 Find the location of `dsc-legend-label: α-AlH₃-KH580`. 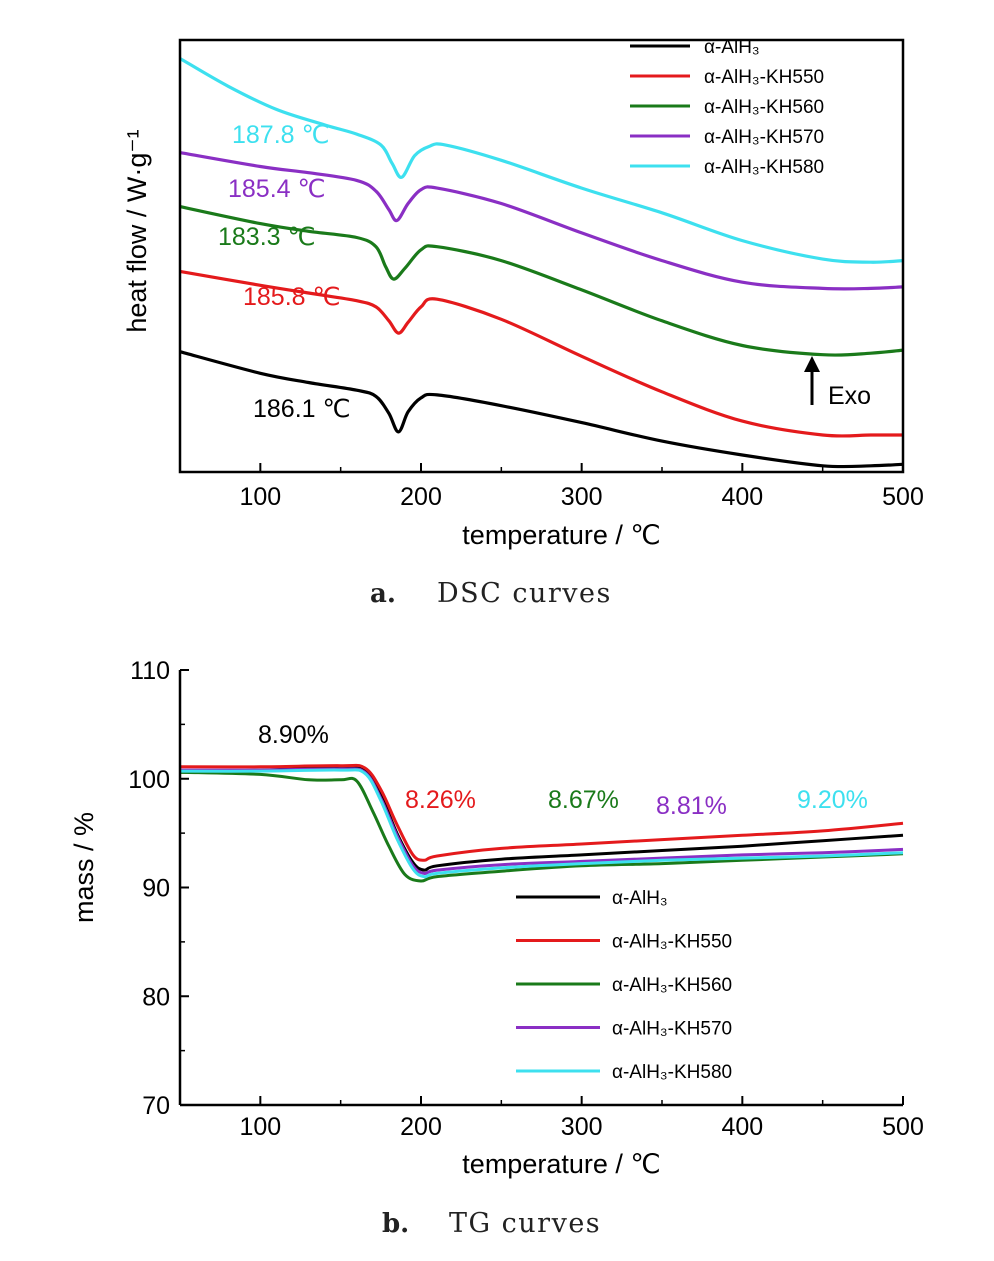

dsc-legend-label: α-AlH₃-KH580 is located at coordinates (764, 167).